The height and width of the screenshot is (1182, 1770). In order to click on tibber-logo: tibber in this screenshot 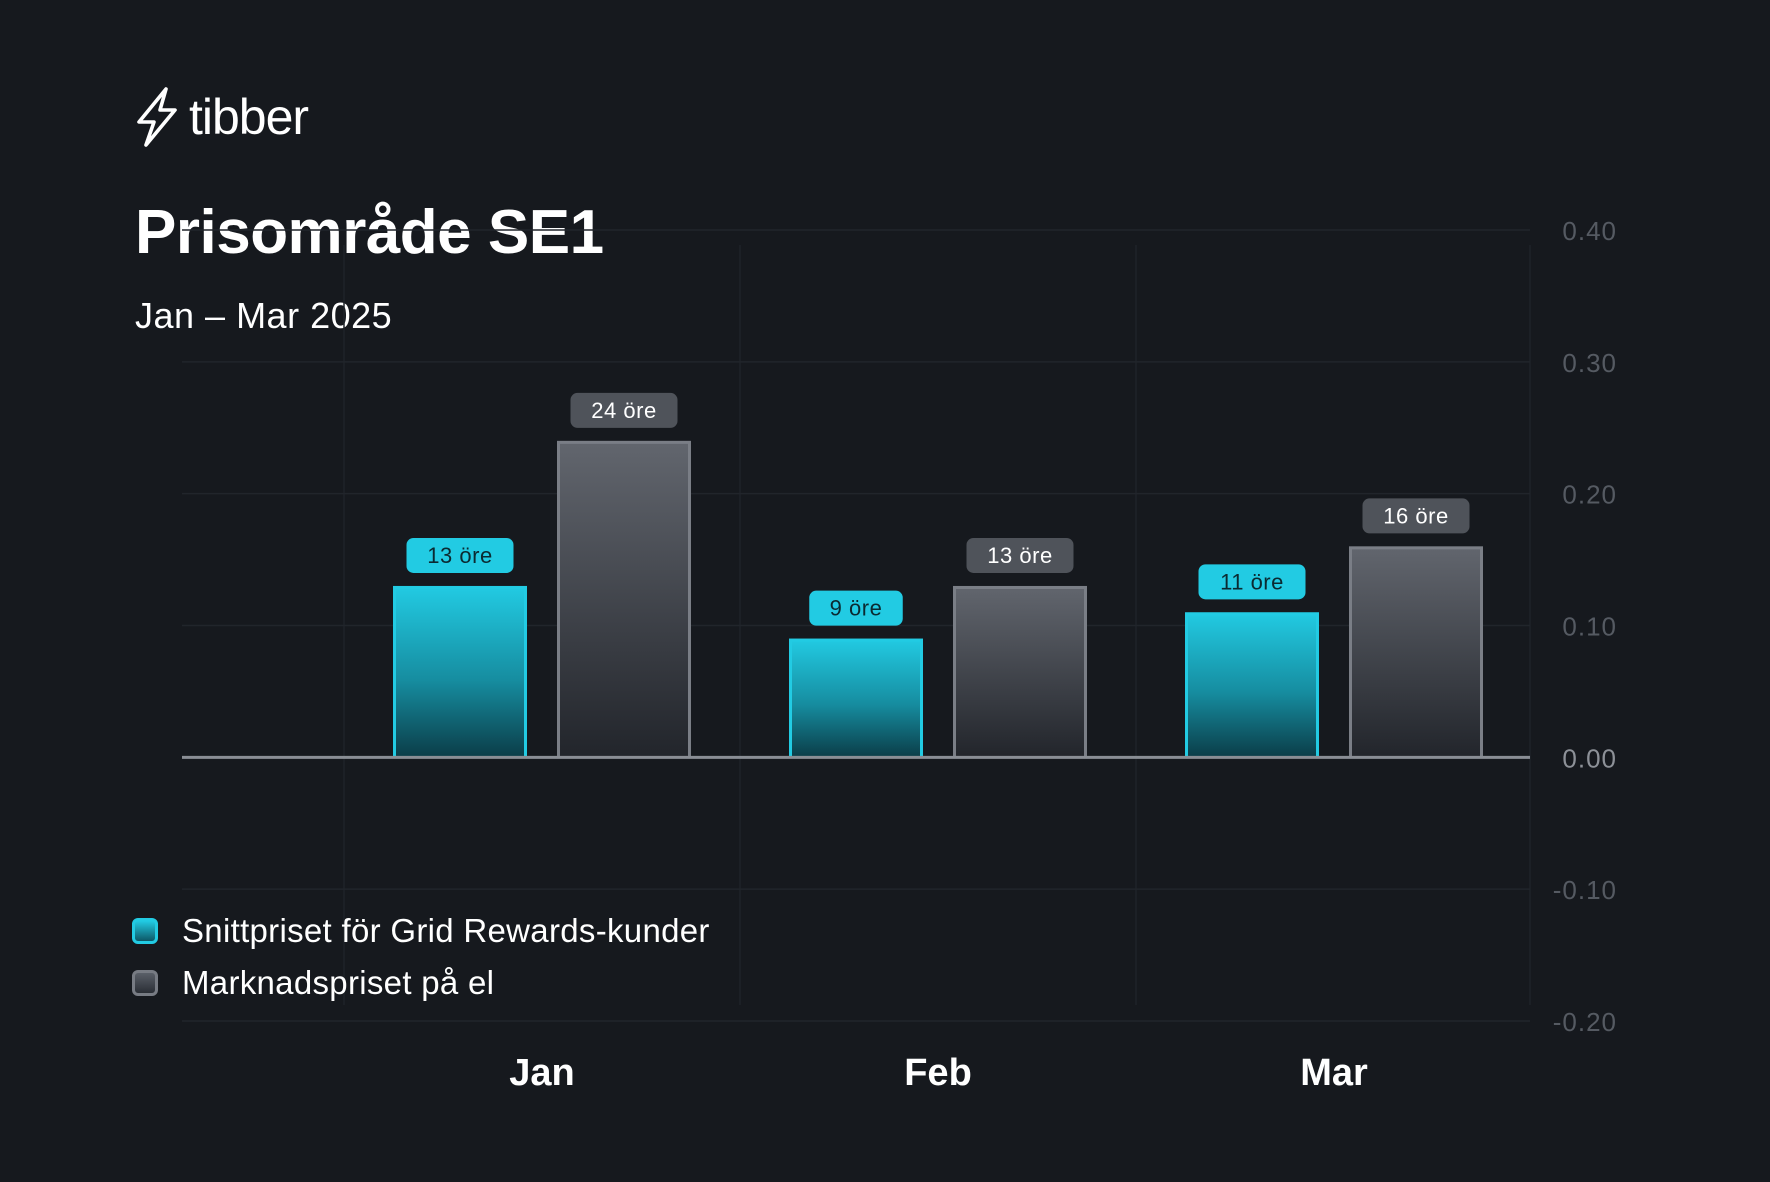, I will do `click(221, 117)`.